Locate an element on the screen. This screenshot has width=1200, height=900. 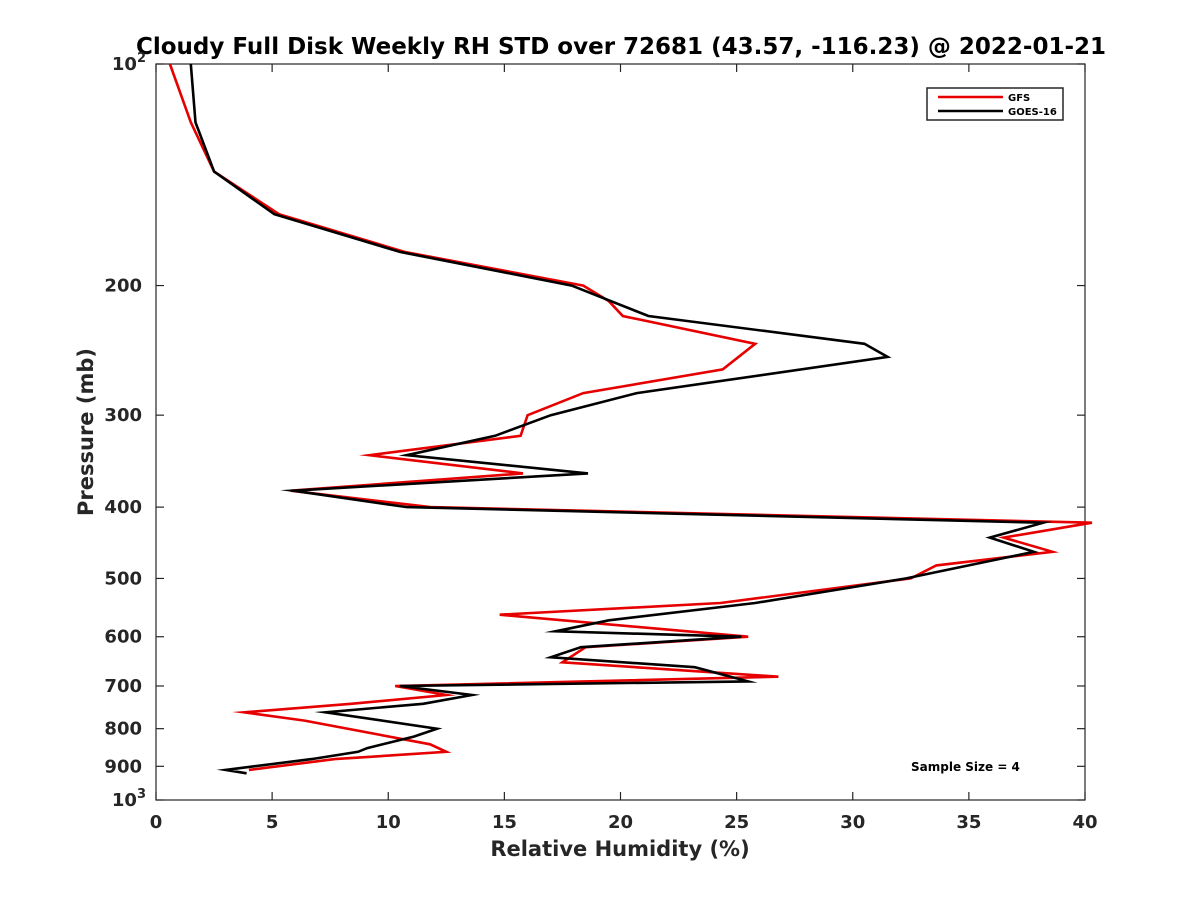
y-tick-label: 10² is located at coordinates (129, 63).